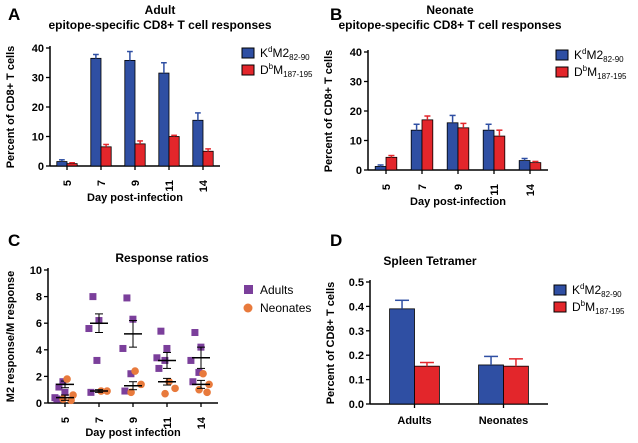 The image size is (638, 443). What do you see at coordinates (159, 25) in the screenshot?
I see `panel-title: epitope-specific CD8+ T cell responses` at bounding box center [159, 25].